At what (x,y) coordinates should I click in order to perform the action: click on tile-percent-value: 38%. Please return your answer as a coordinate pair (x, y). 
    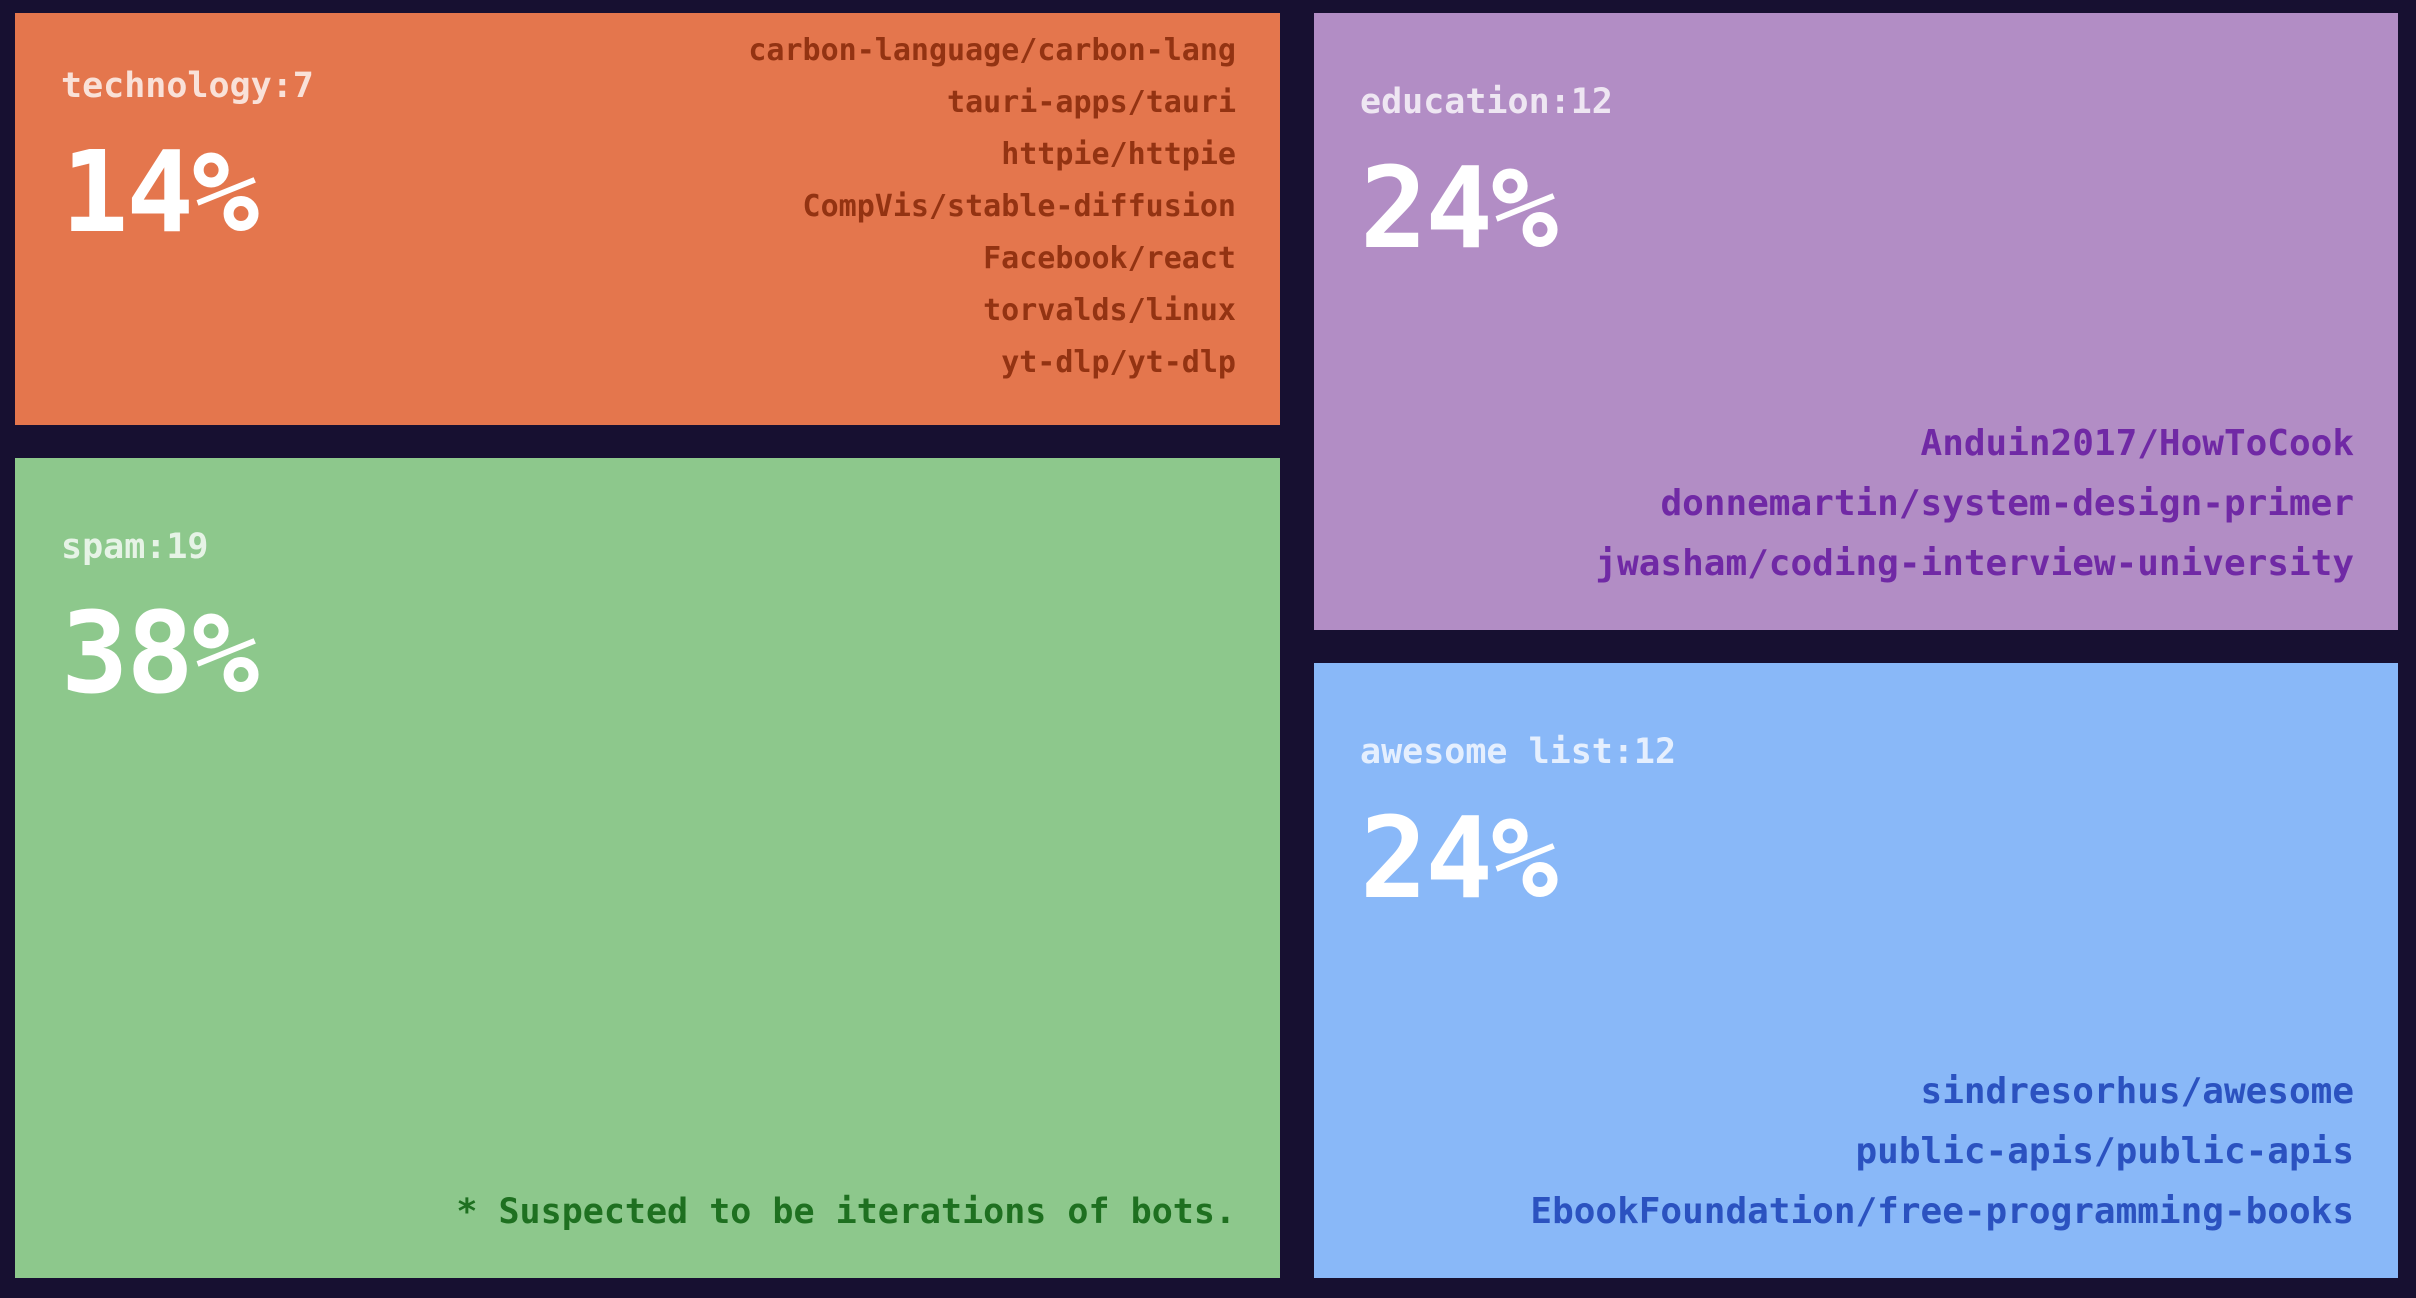
    Looking at the image, I should click on (160, 654).